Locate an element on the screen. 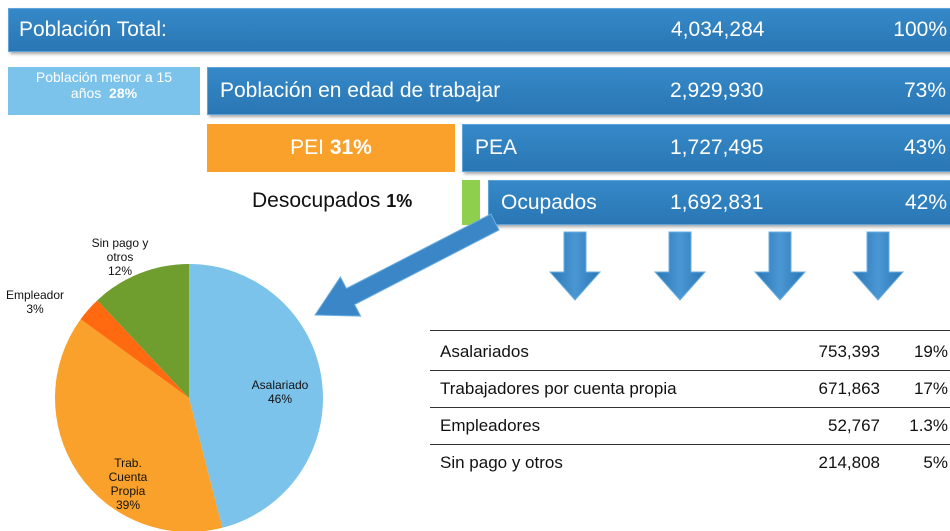 The width and height of the screenshot is (950, 531). bar-pea: PEA 1,727,495 43% is located at coordinates (706, 148).